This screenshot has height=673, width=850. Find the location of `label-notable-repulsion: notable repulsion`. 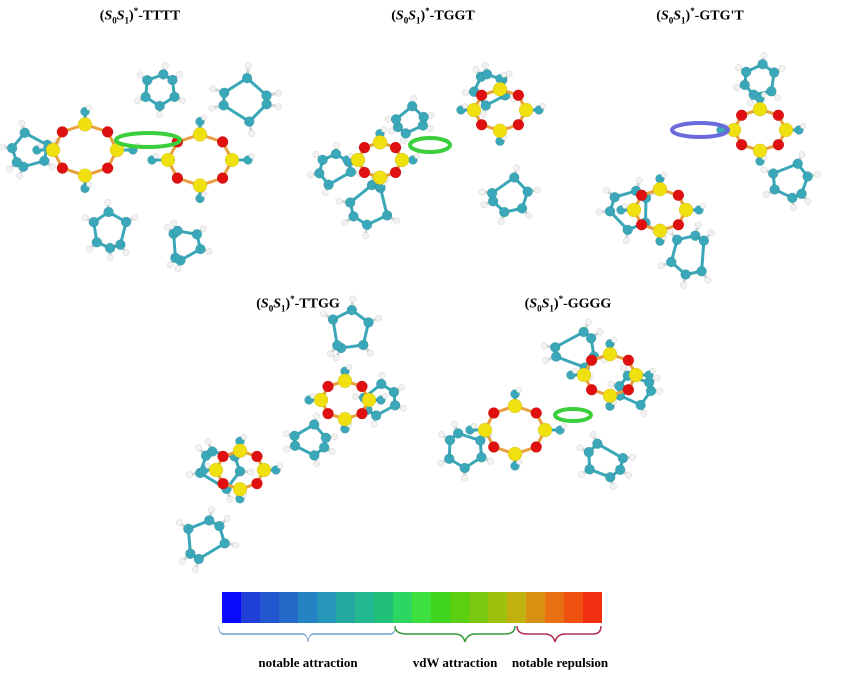

label-notable-repulsion: notable repulsion is located at coordinates (560, 662).